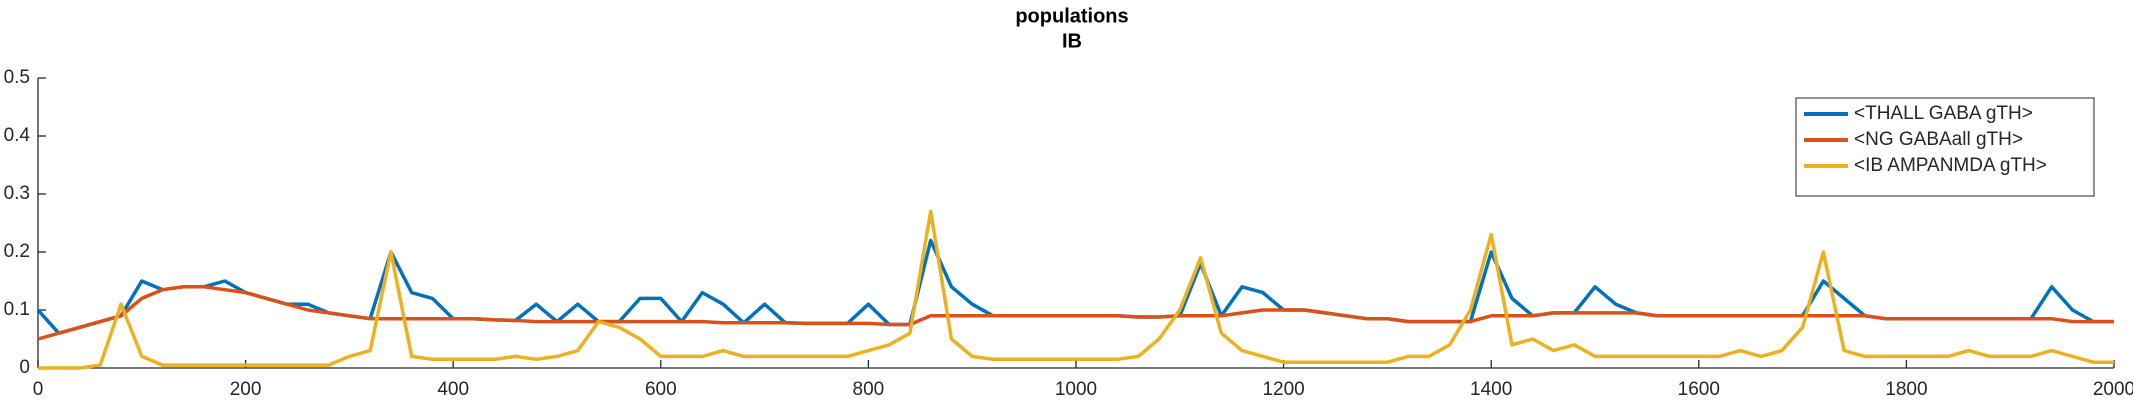  Describe the element at coordinates (1075, 313) in the screenshot. I see `series-line` at that location.